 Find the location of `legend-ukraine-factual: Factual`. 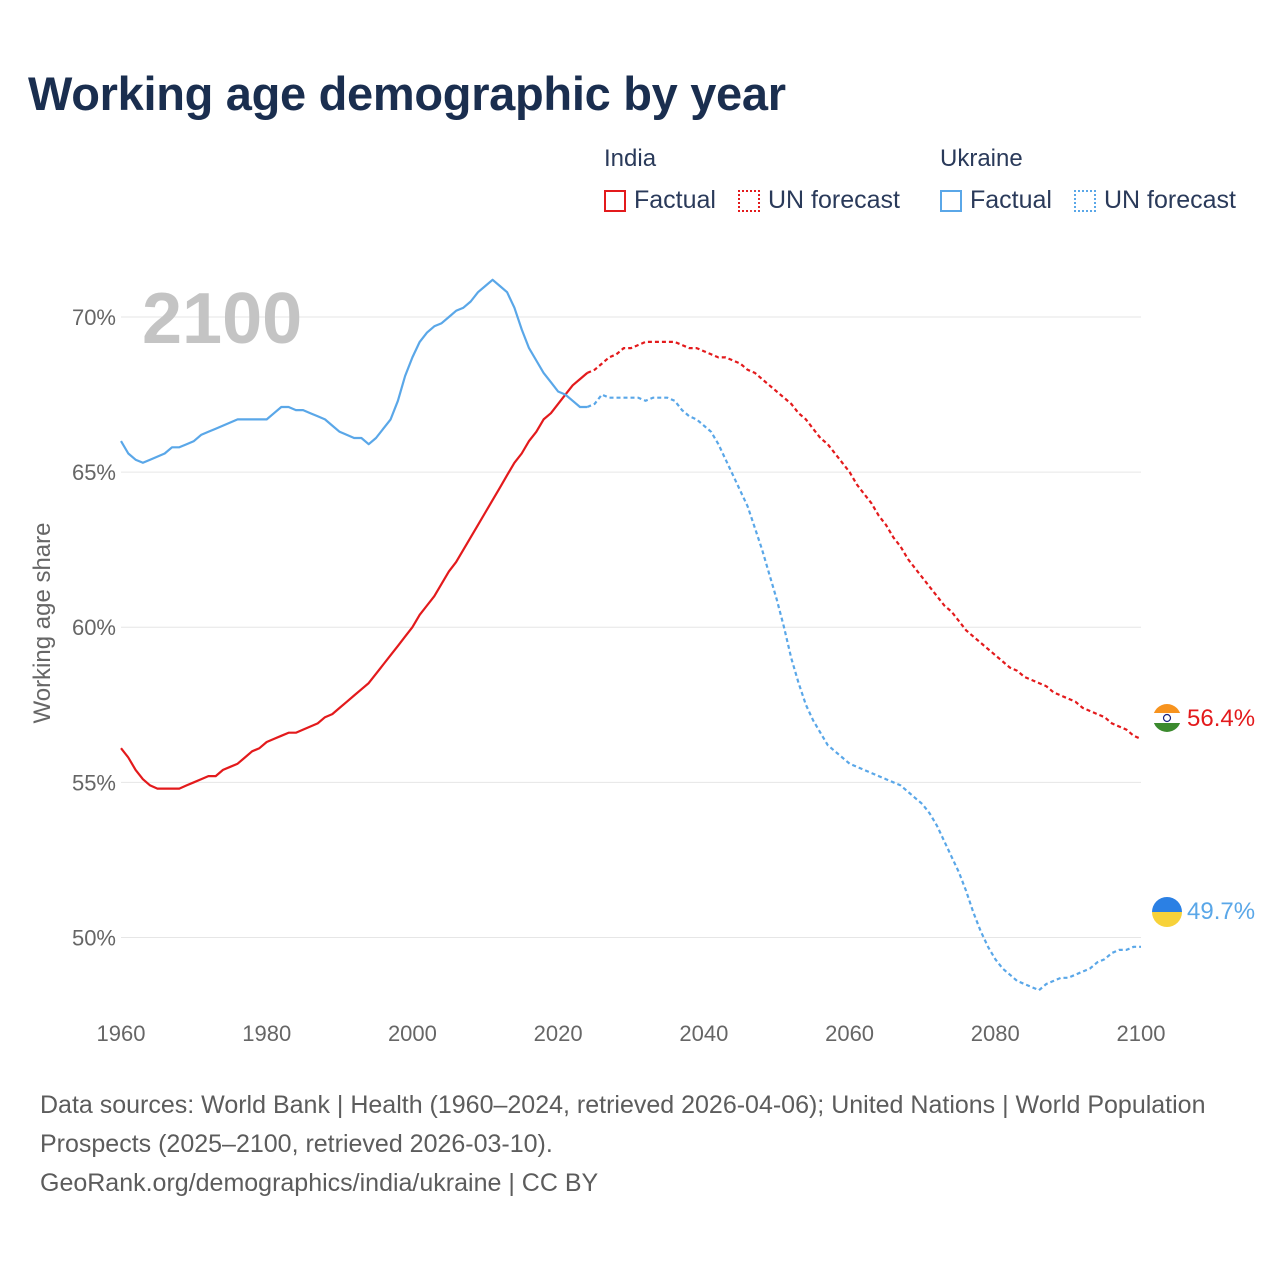

legend-ukraine-factual: Factual is located at coordinates (996, 200).